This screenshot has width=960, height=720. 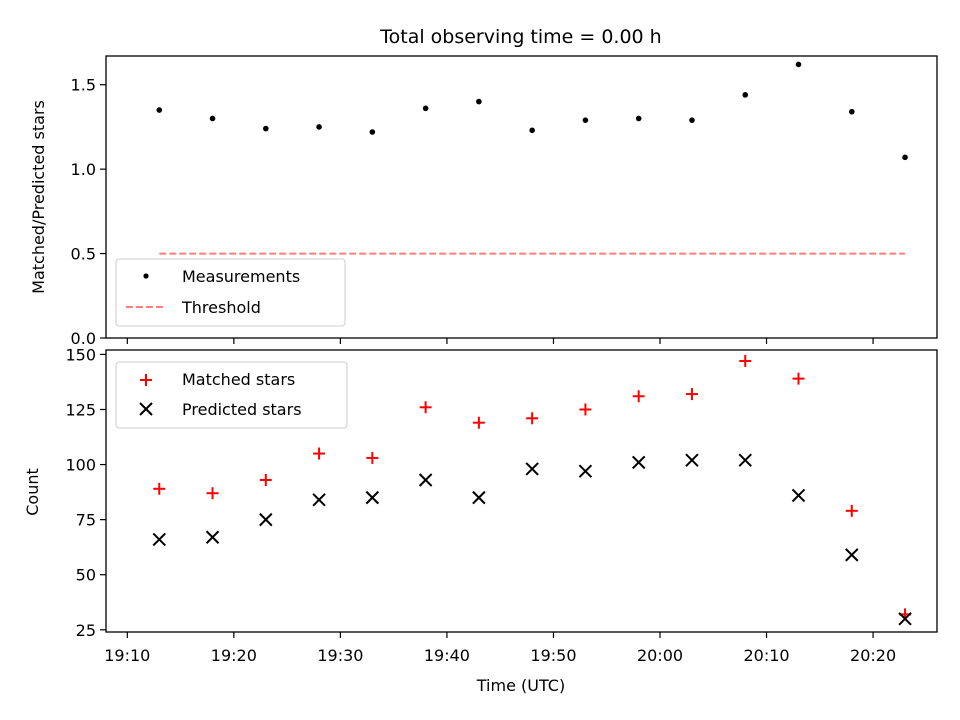 I want to click on legend-matched-marker, so click(x=146, y=380).